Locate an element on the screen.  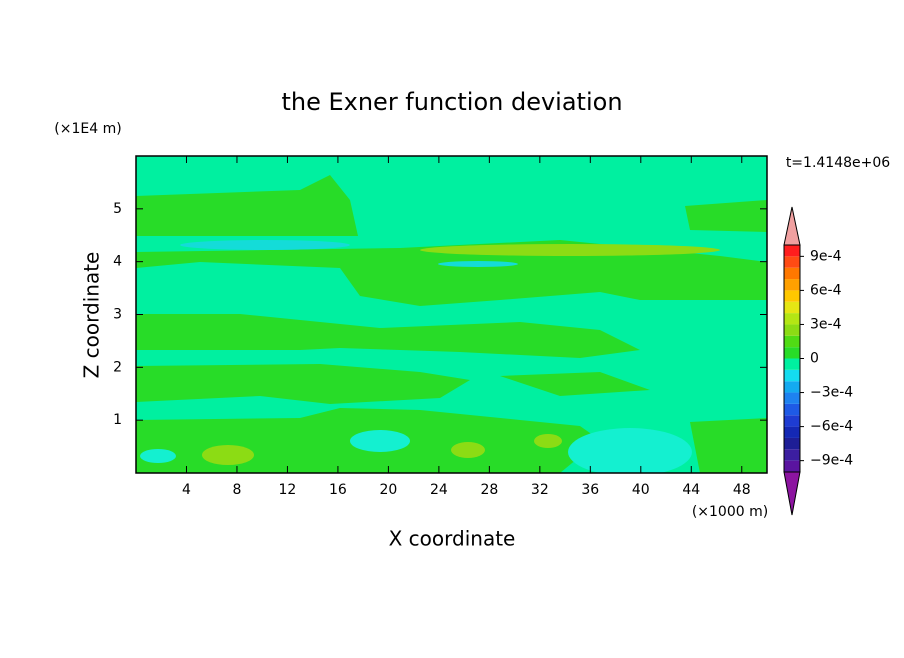
colorbar-tick-label: 9e-4 is located at coordinates (826, 256).